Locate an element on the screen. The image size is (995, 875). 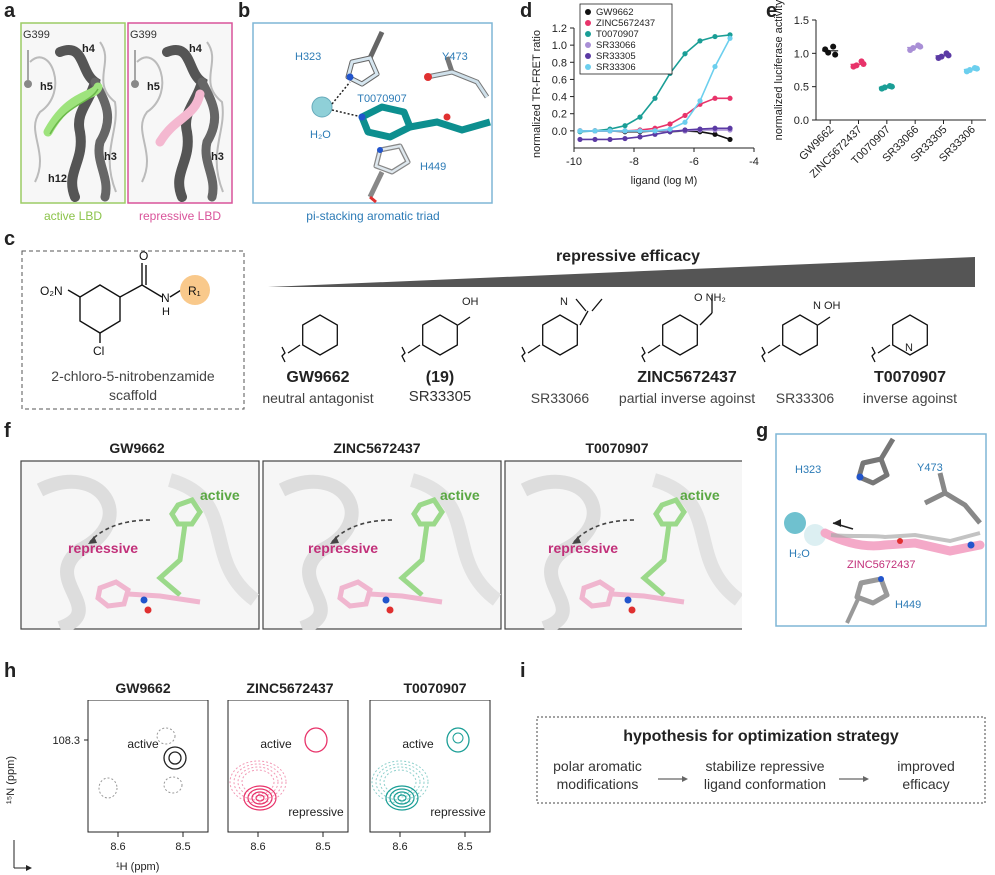
f-active-ring is located at coordinates (428, 511).